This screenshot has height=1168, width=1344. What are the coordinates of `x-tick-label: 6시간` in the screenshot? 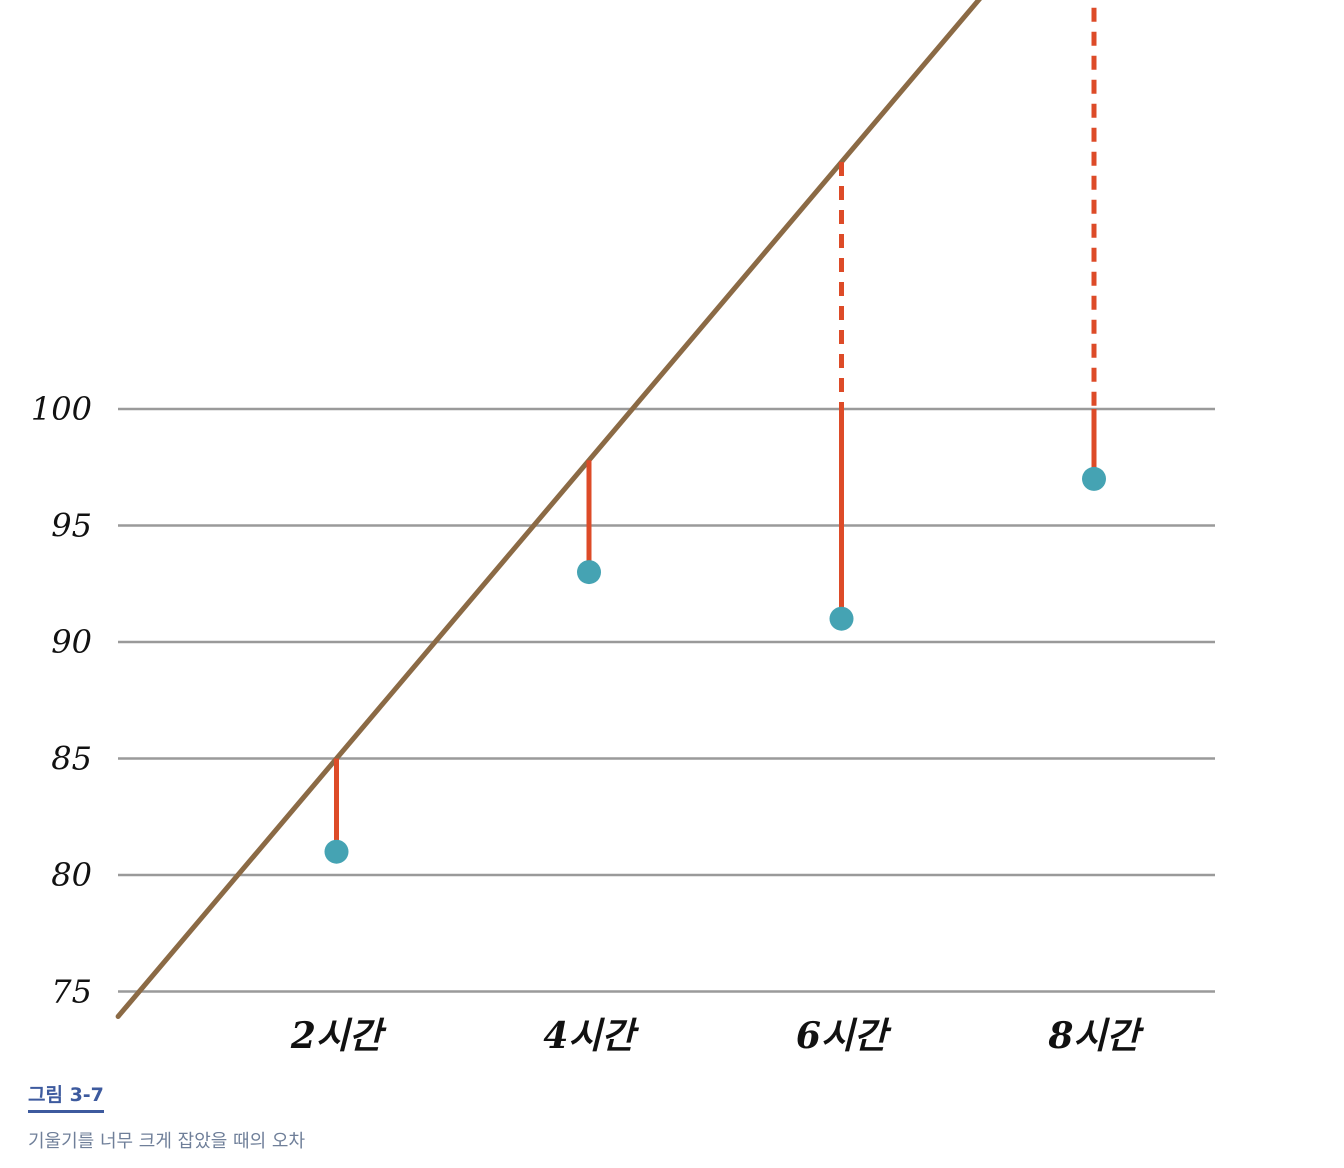 It's located at (844, 1036).